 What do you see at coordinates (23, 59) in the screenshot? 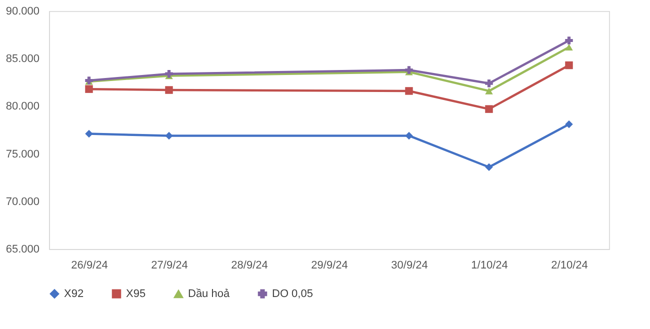
I see `y-tick-label: 85.000` at bounding box center [23, 59].